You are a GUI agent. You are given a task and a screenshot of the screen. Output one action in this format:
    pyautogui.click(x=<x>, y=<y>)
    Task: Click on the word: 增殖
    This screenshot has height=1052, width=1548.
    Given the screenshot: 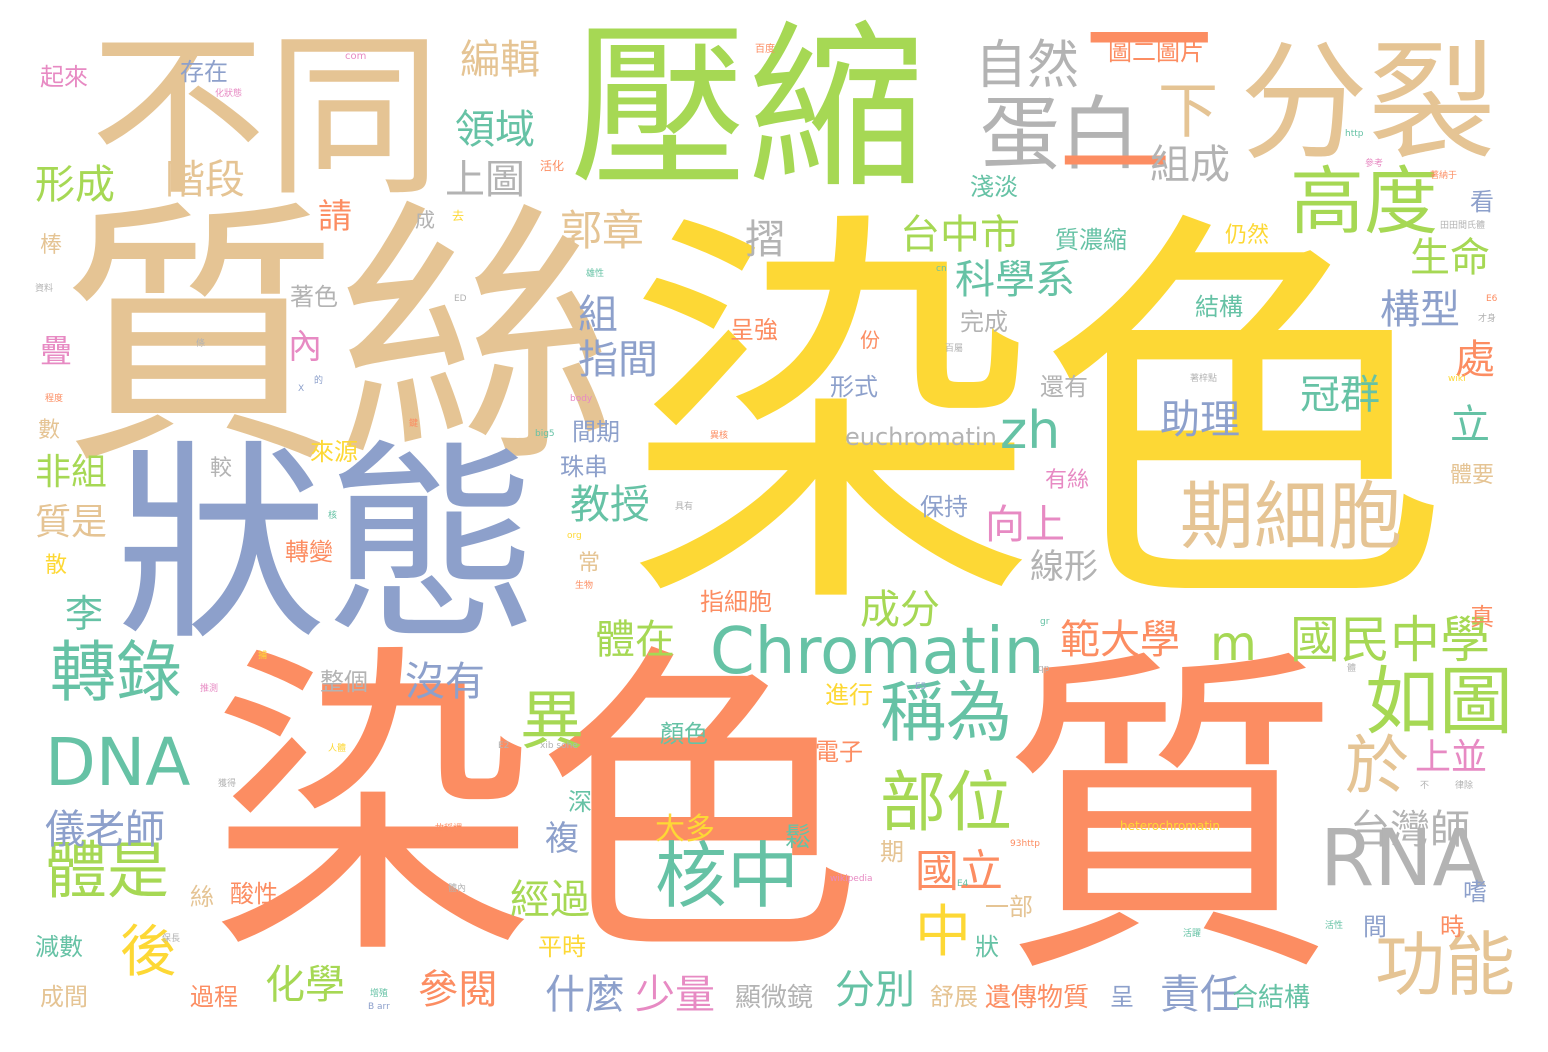 What is the action you would take?
    pyautogui.click(x=379, y=994)
    